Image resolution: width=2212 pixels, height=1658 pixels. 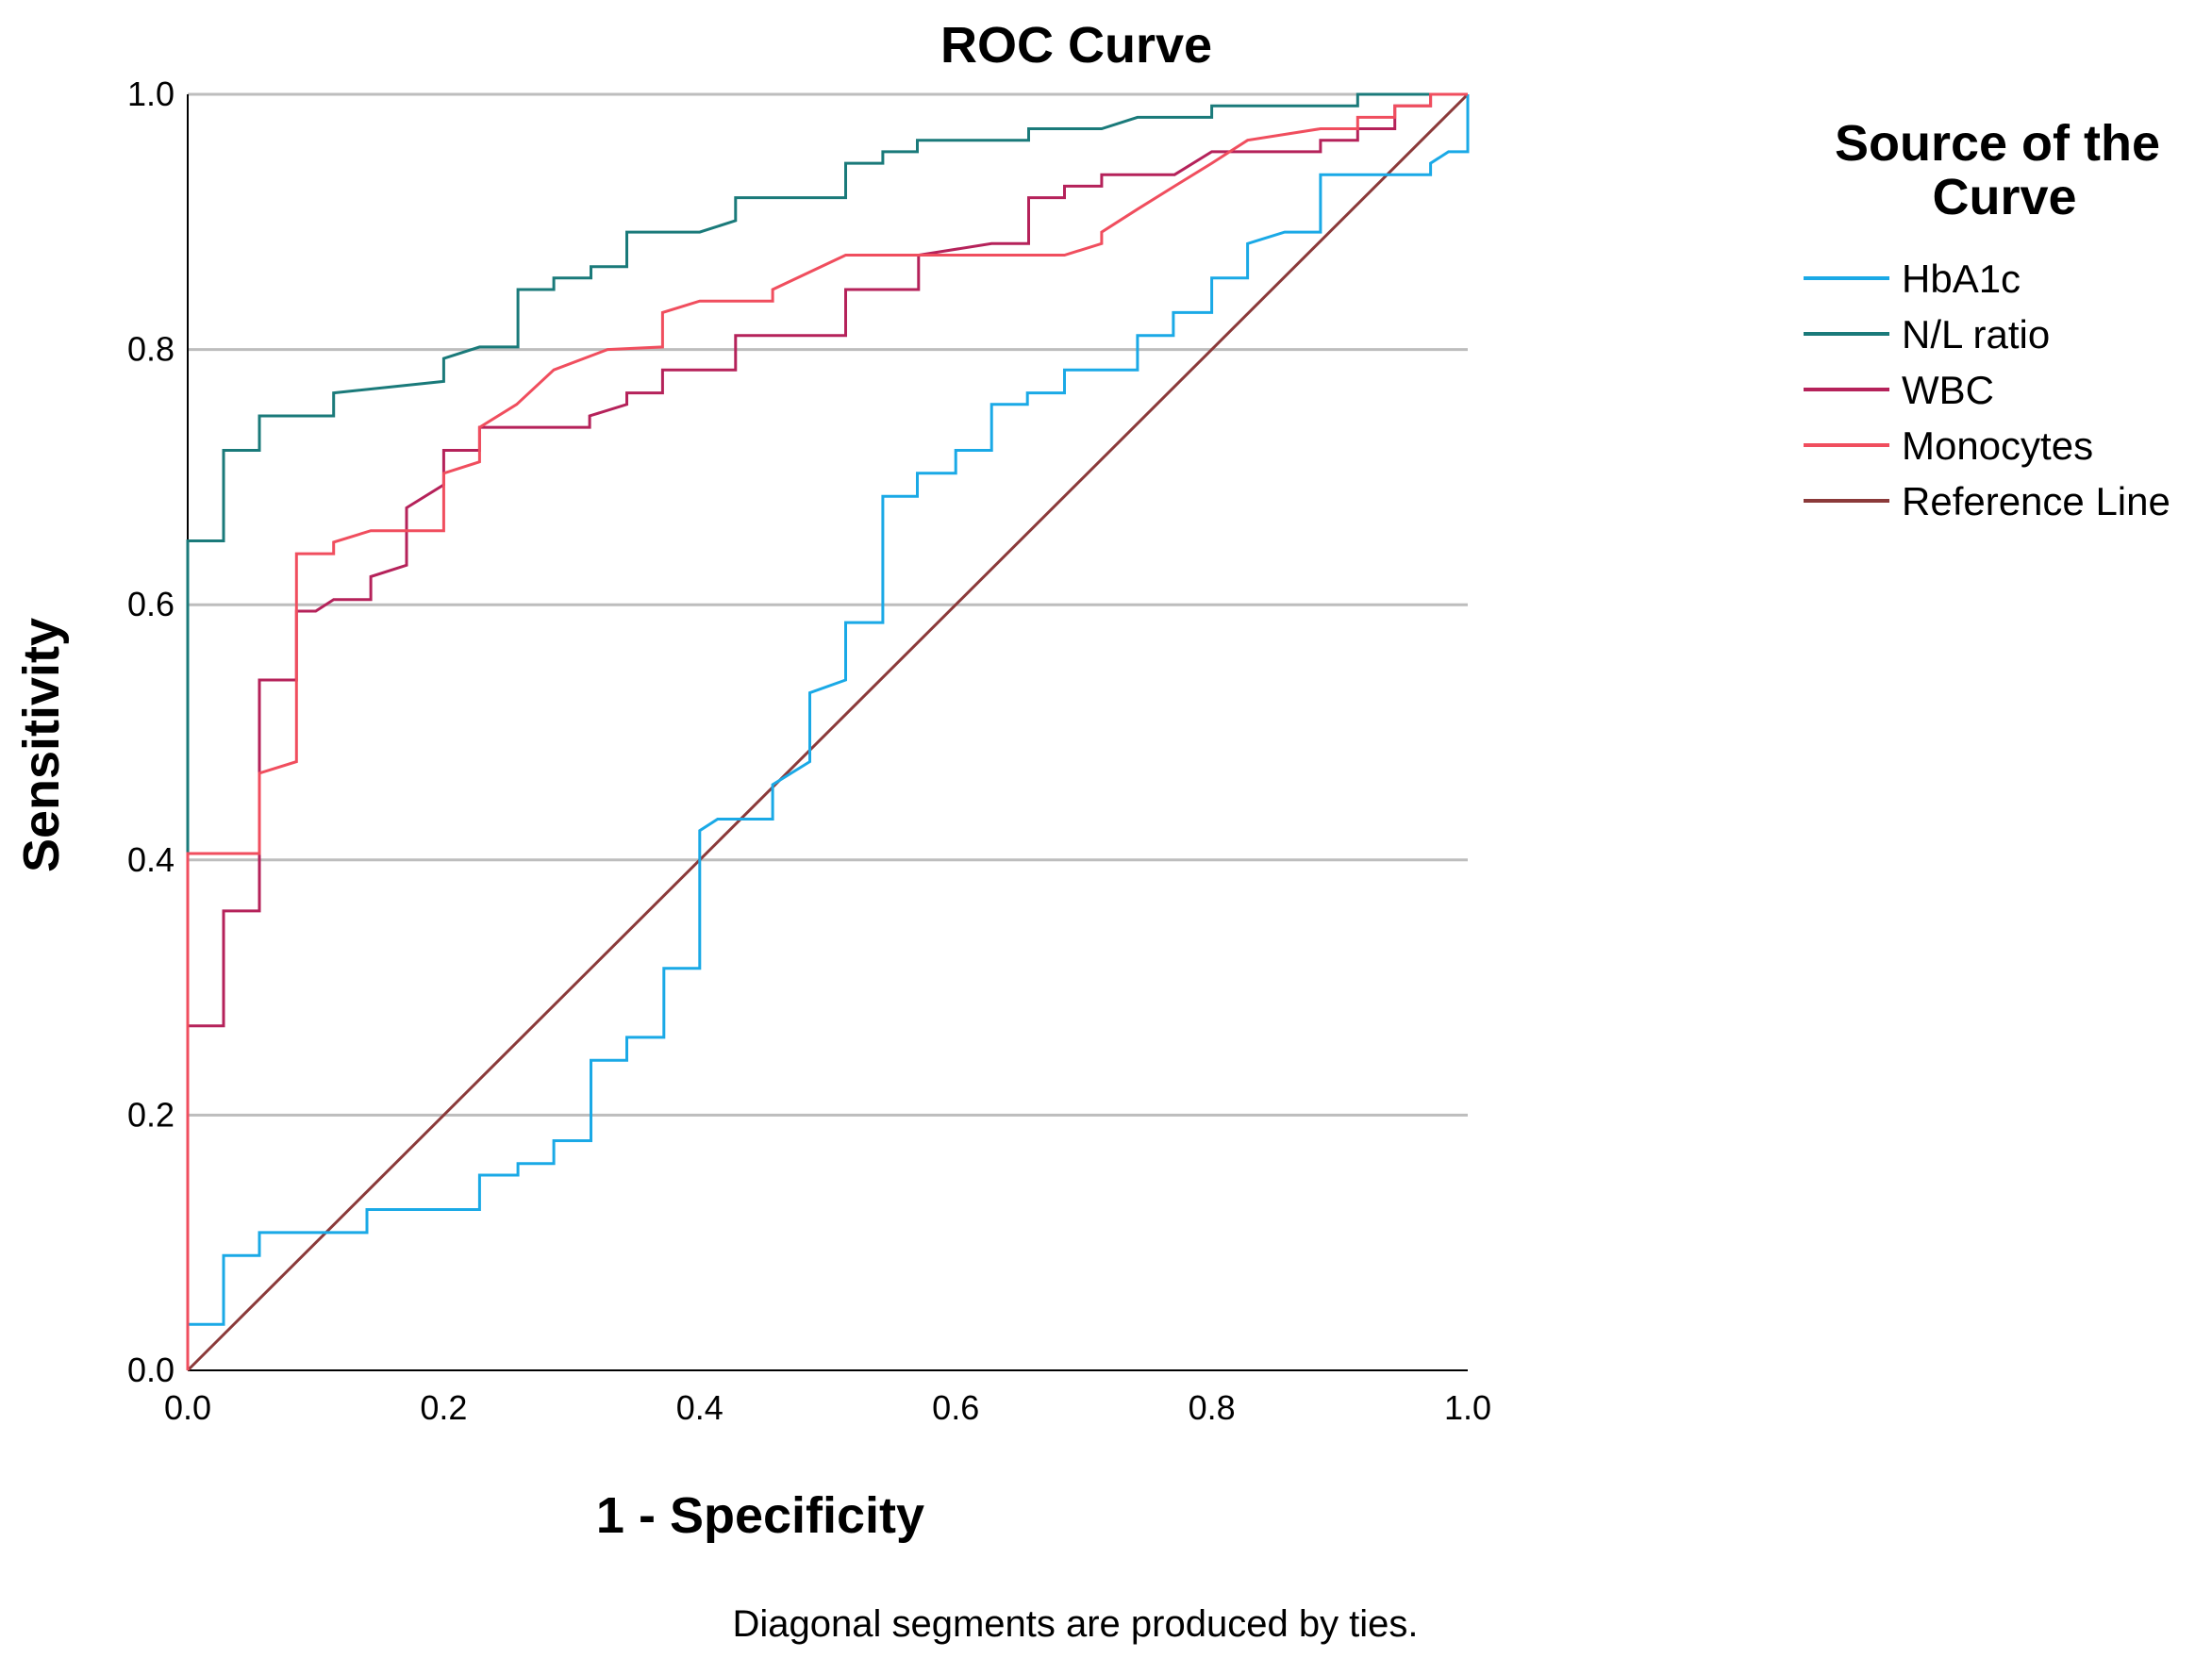 What do you see at coordinates (1468, 1407) in the screenshot?
I see `x-tick-label: 1.0` at bounding box center [1468, 1407].